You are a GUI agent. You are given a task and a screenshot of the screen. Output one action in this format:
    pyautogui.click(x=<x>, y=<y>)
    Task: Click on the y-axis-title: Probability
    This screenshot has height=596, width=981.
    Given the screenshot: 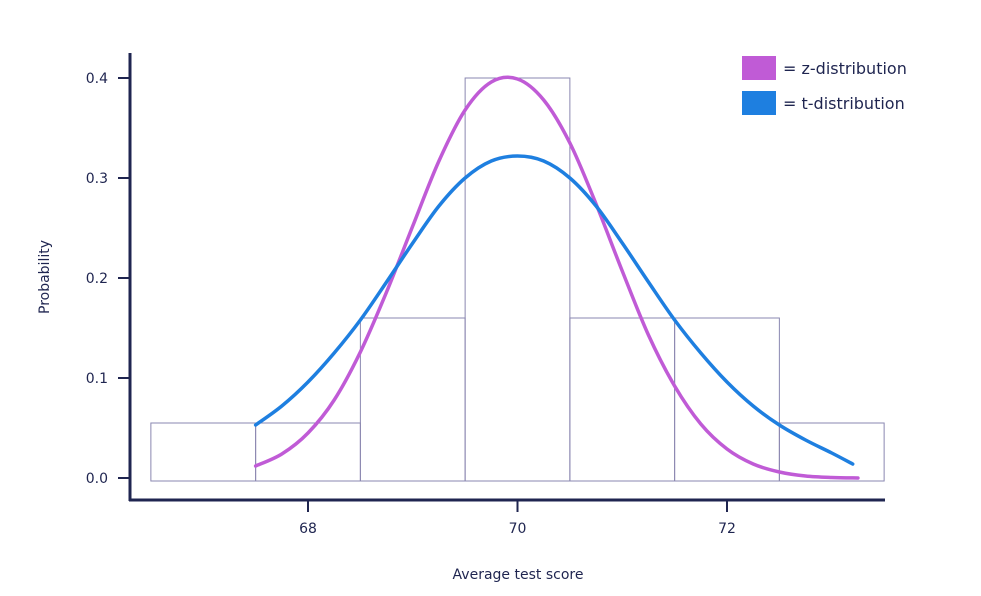 What is the action you would take?
    pyautogui.click(x=45, y=277)
    